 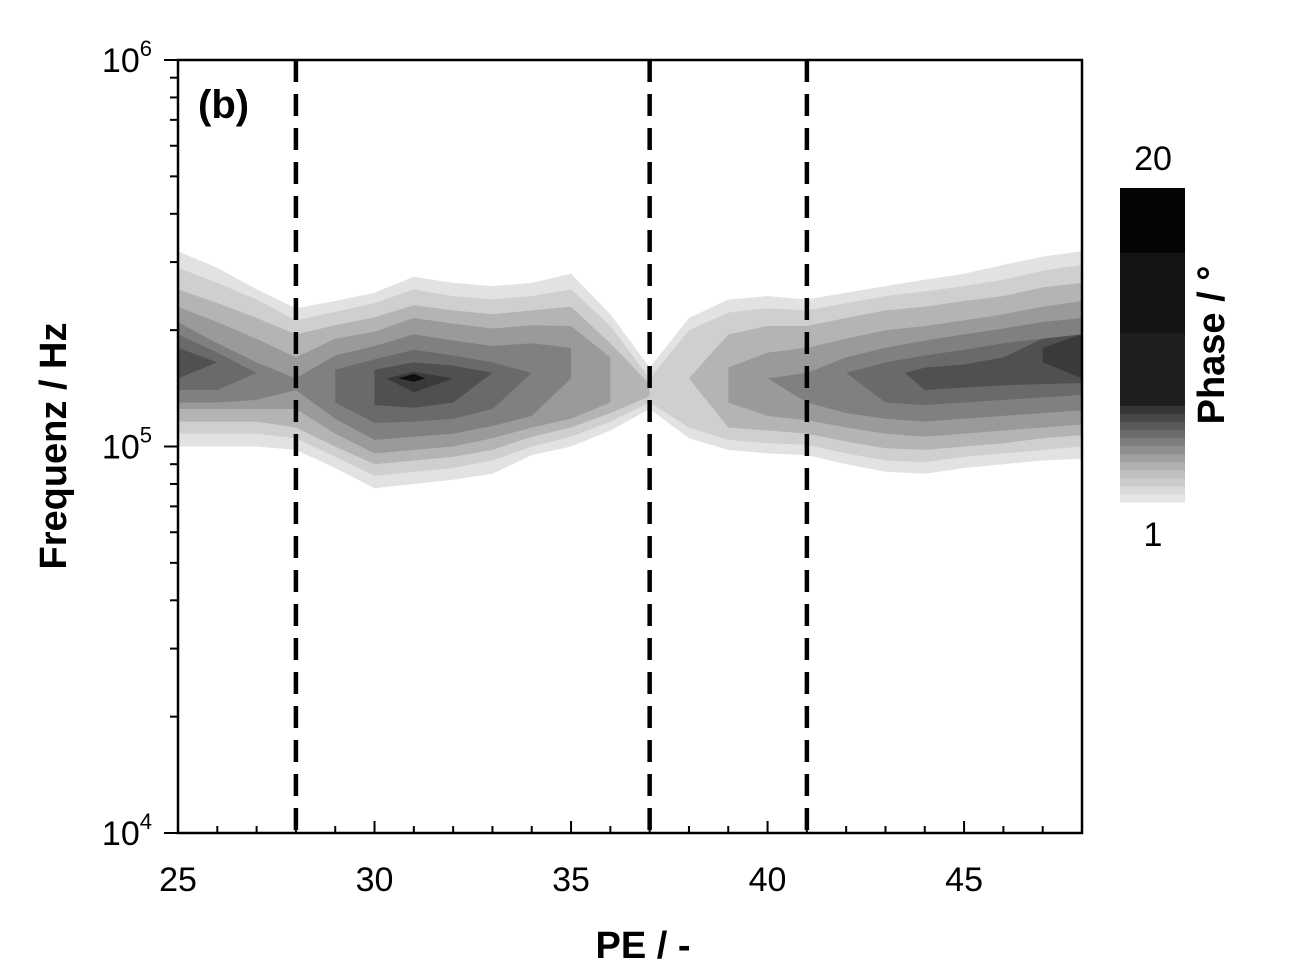 What do you see at coordinates (375, 880) in the screenshot?
I see `x-tick-label: 30` at bounding box center [375, 880].